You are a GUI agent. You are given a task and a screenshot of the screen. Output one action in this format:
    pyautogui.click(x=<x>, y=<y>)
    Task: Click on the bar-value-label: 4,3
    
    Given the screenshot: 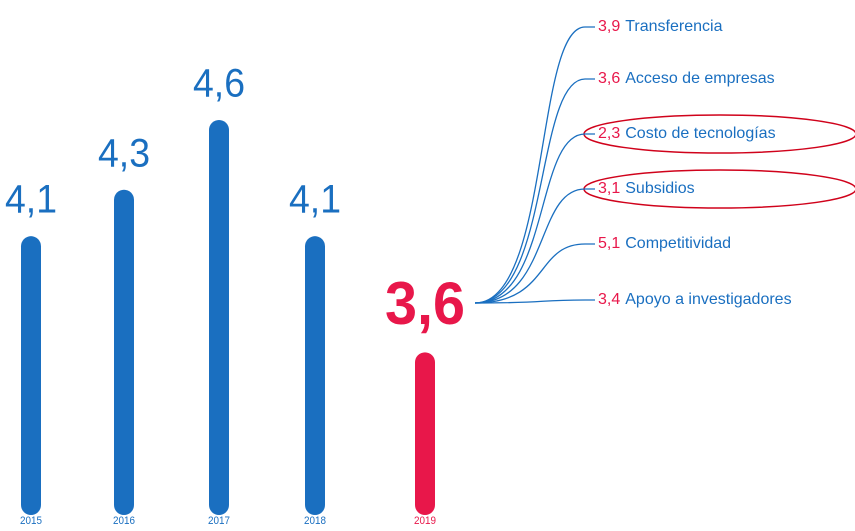 What is the action you would take?
    pyautogui.click(x=124, y=153)
    